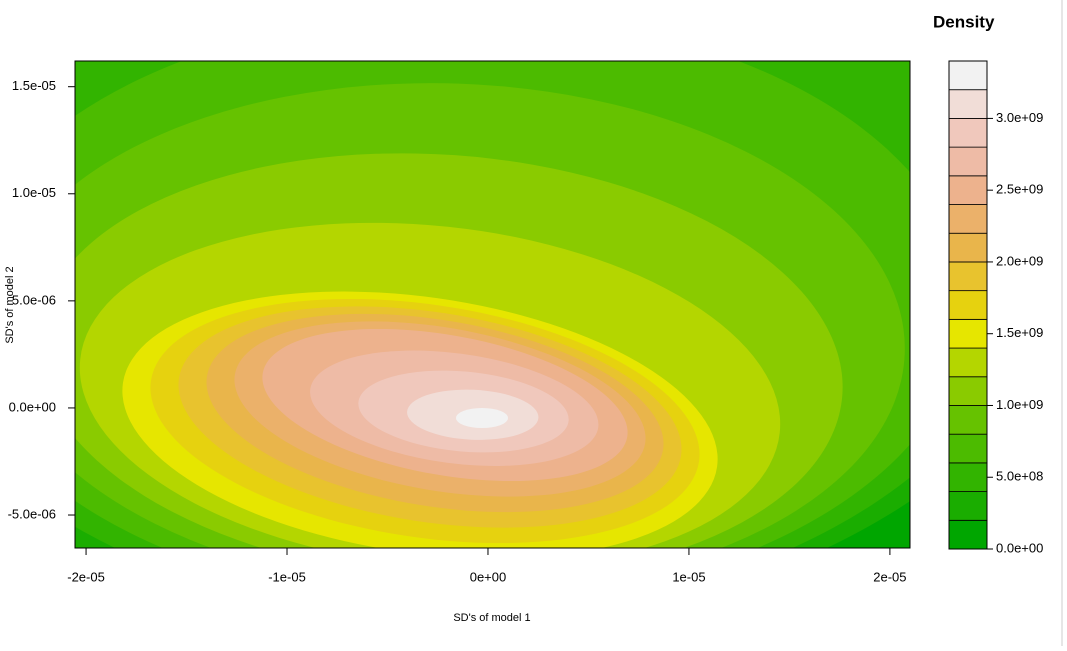 The height and width of the screenshot is (651, 1067). What do you see at coordinates (1019, 404) in the screenshot?
I see `legend-tick-label: 1.0e+09` at bounding box center [1019, 404].